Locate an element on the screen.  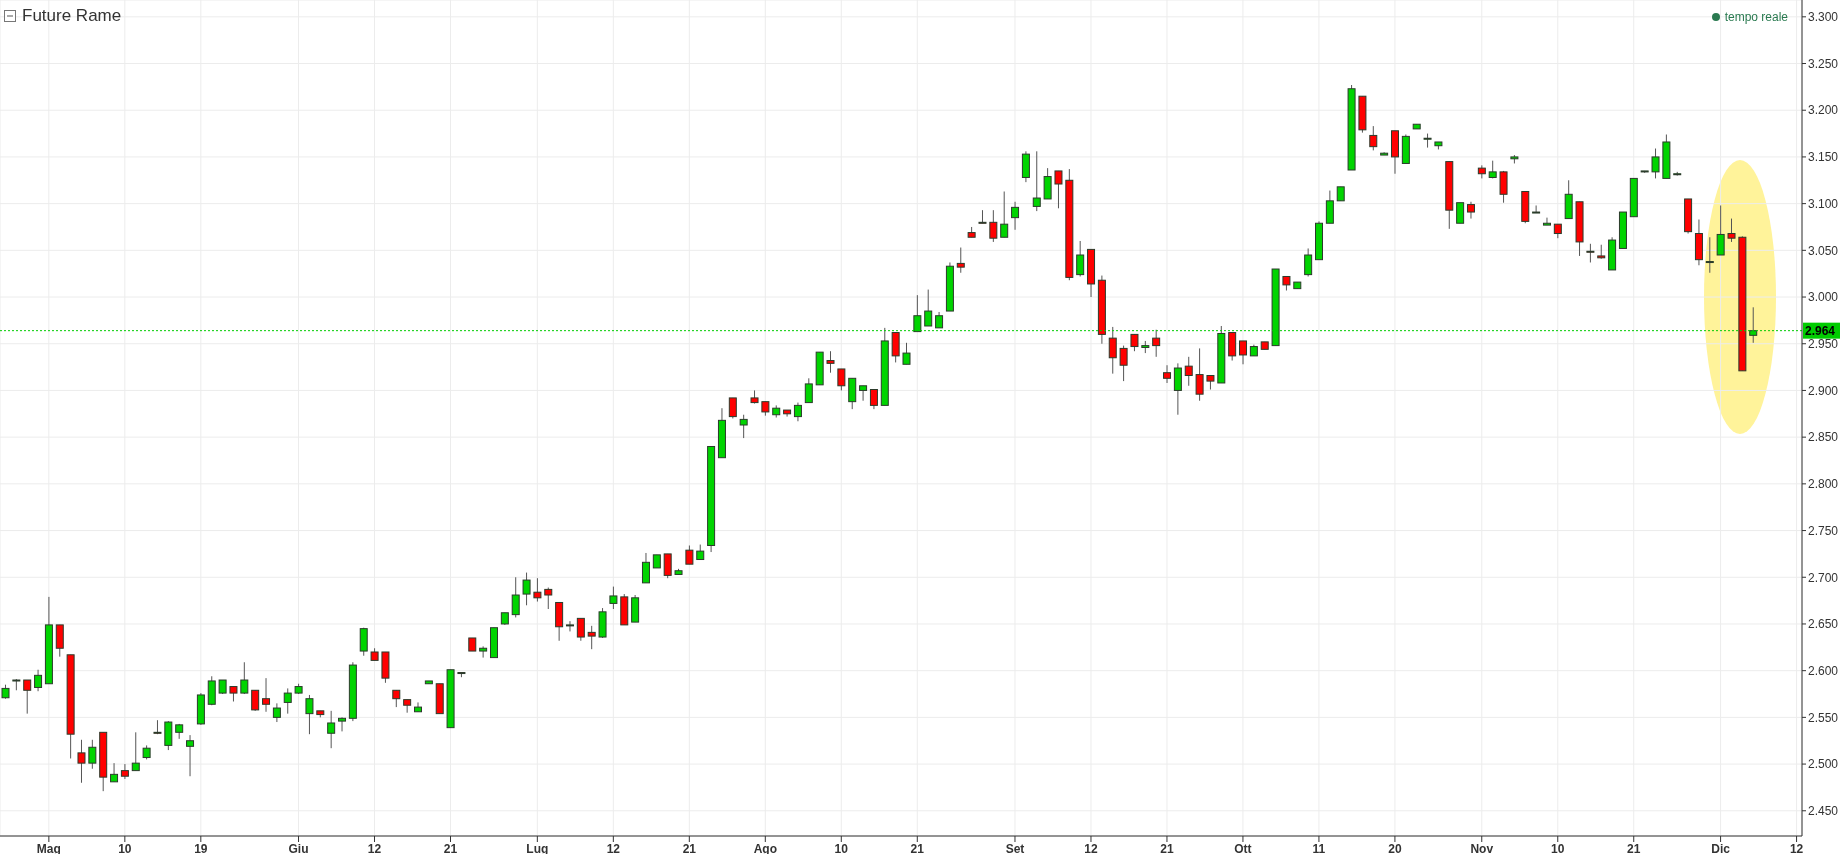
y-tick-label: 2.700 is located at coordinates (1823, 577).